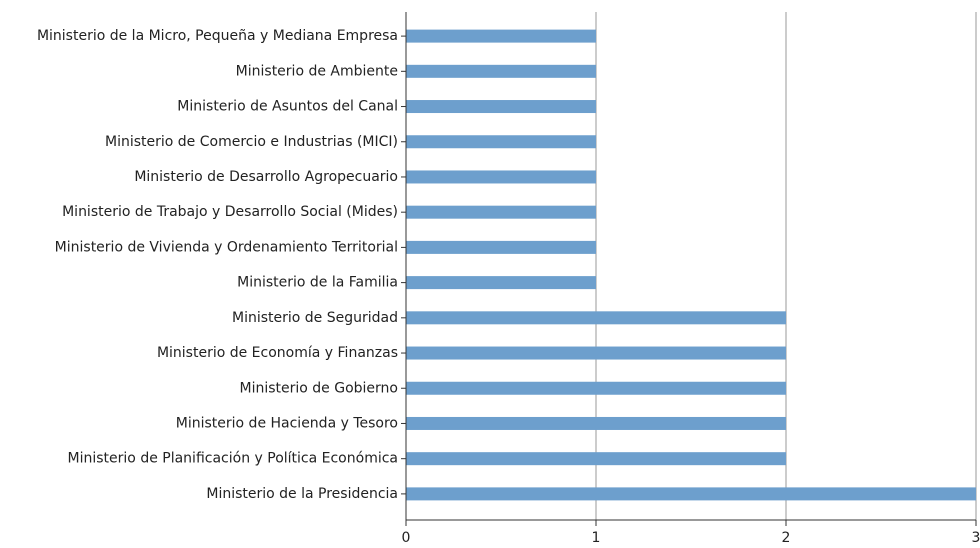  Describe the element at coordinates (287, 423) in the screenshot. I see `y-tick-label: Ministerio de Hacienda y Tesoro` at that location.